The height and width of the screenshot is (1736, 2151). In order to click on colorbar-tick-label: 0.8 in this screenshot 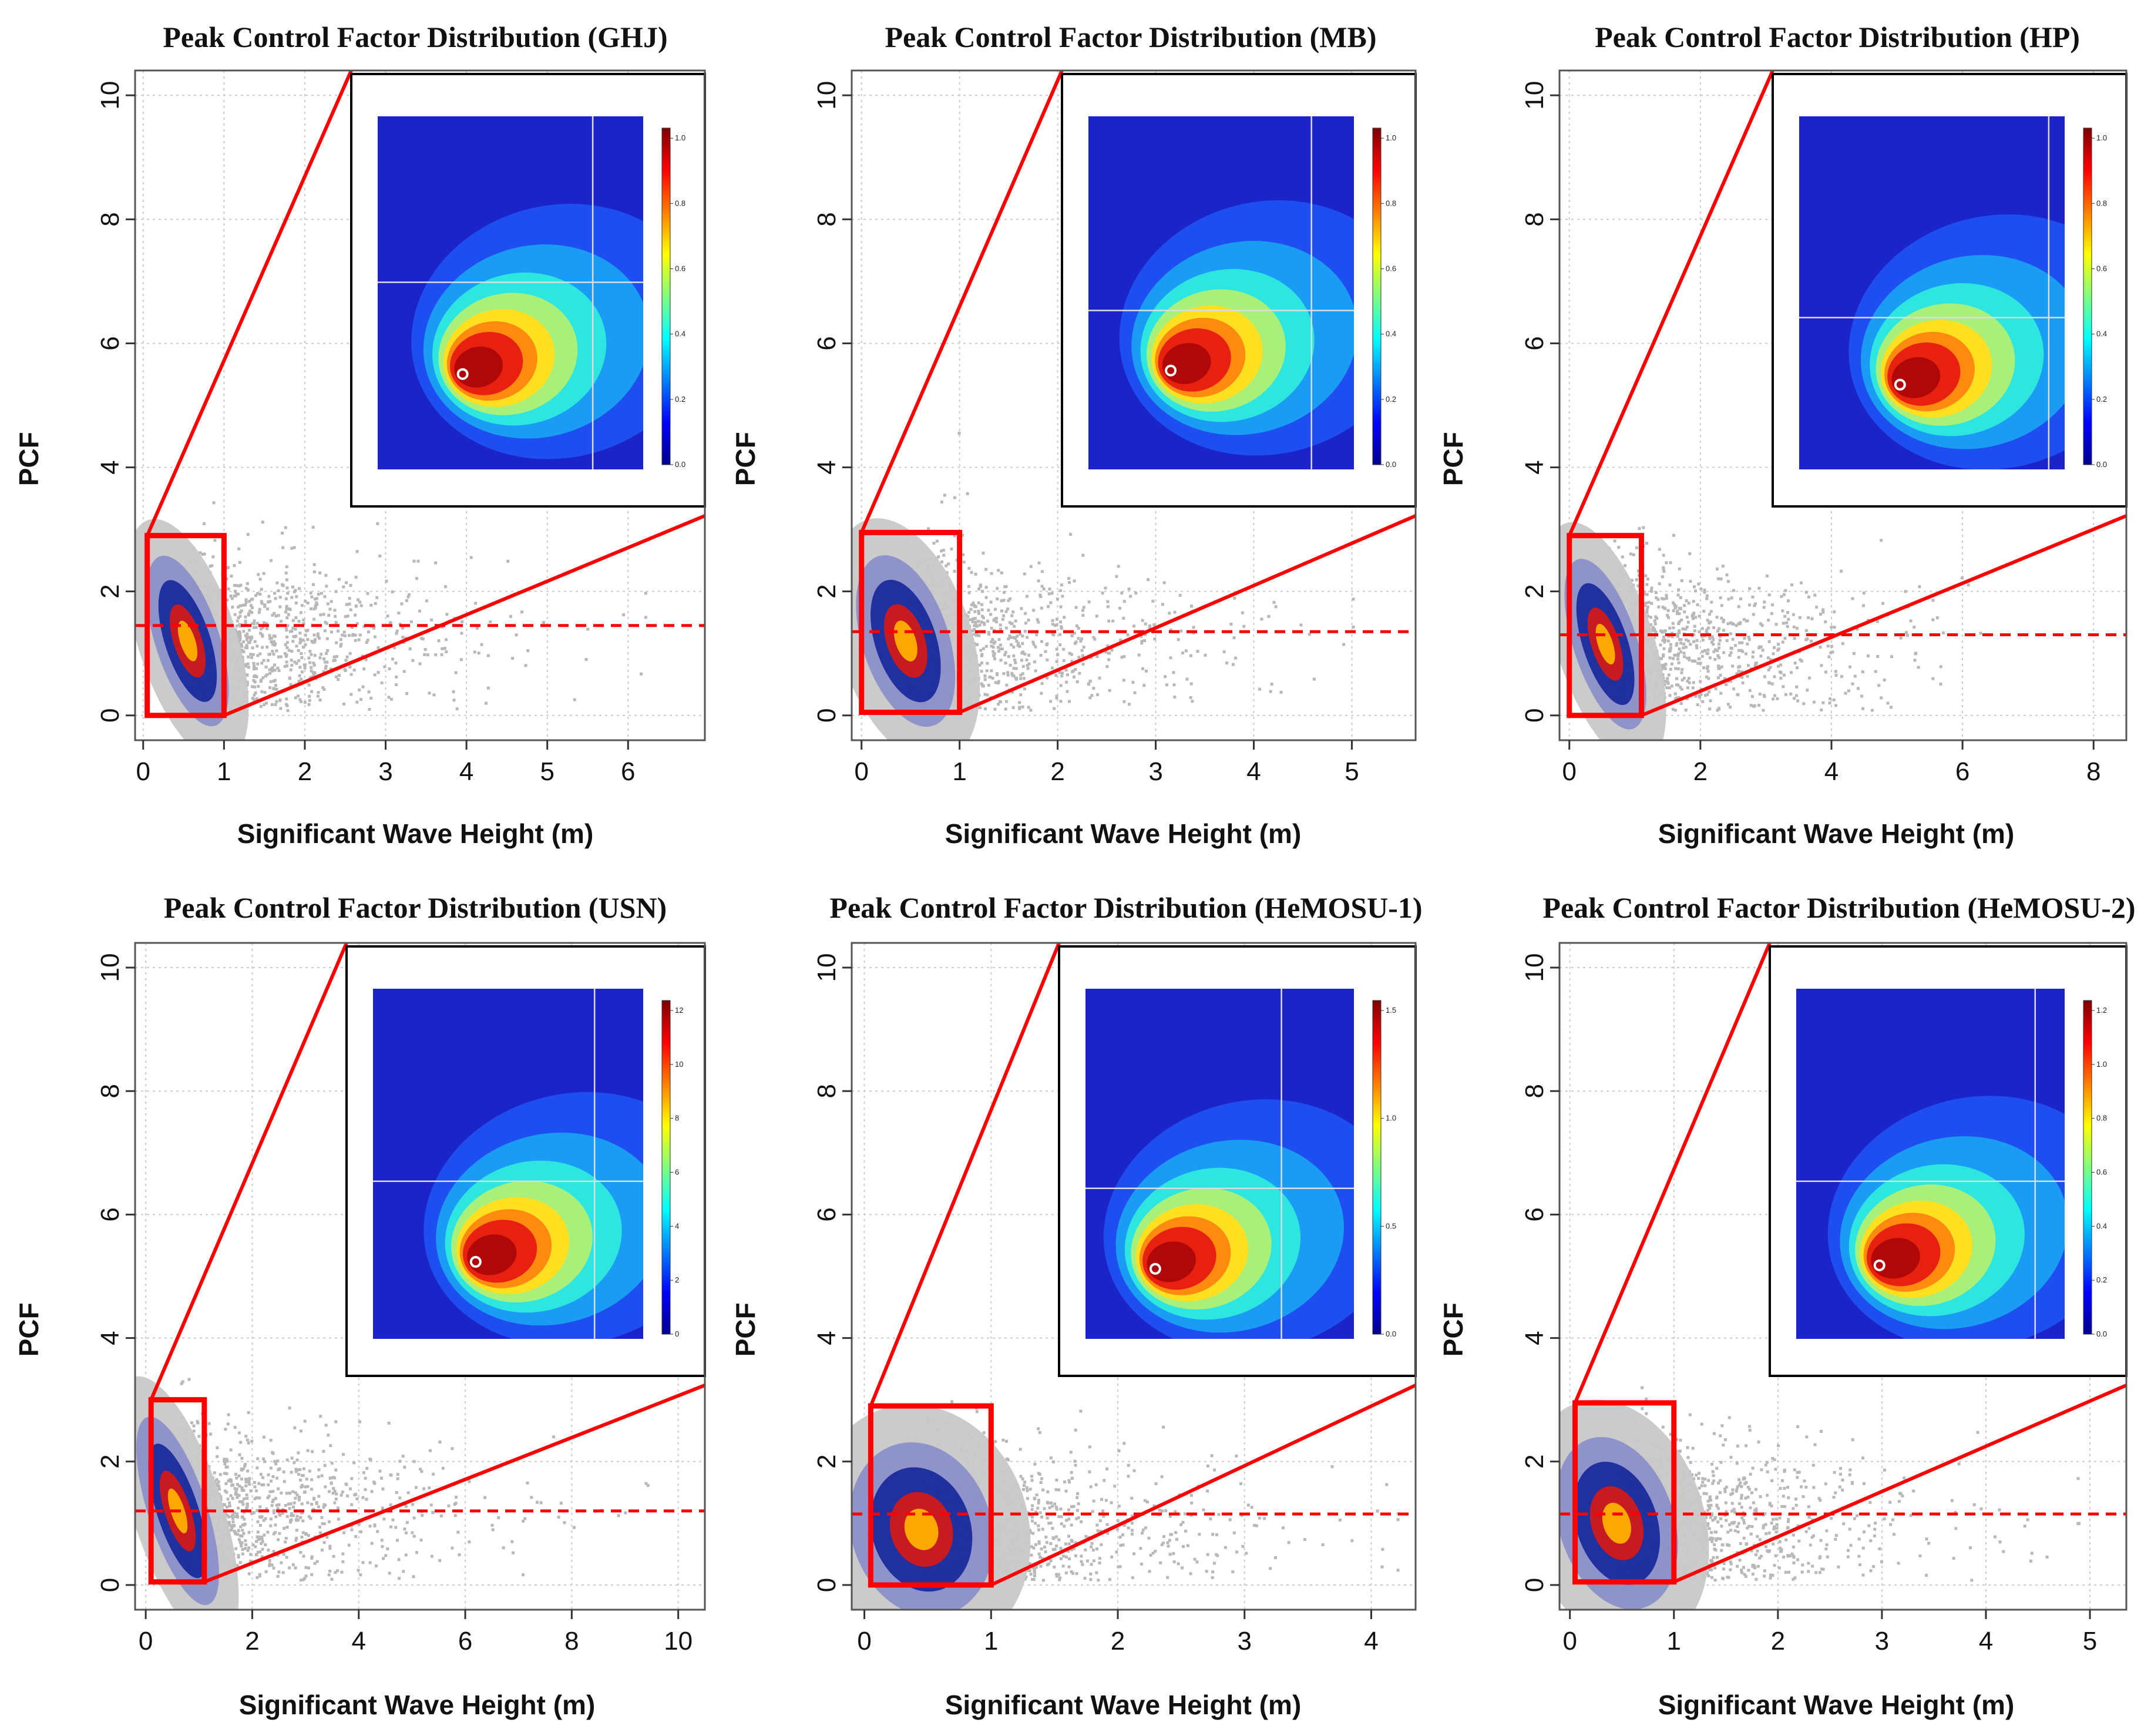, I will do `click(1391, 203)`.